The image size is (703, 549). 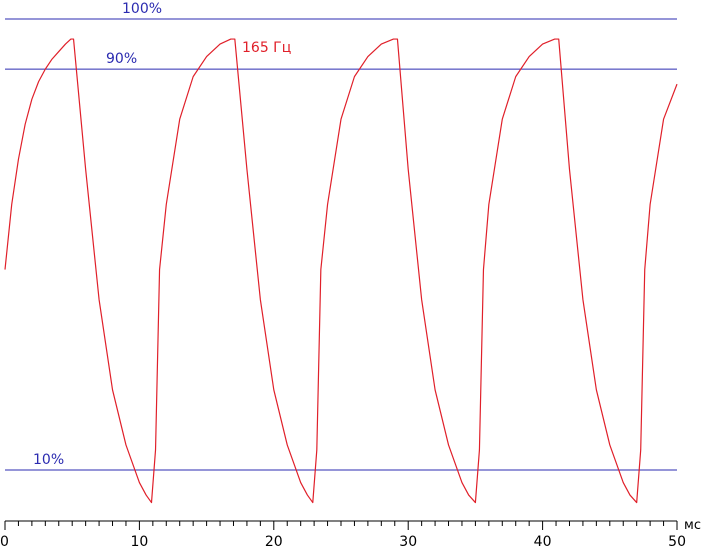 What do you see at coordinates (677, 541) in the screenshot?
I see `x-tick-label: 50` at bounding box center [677, 541].